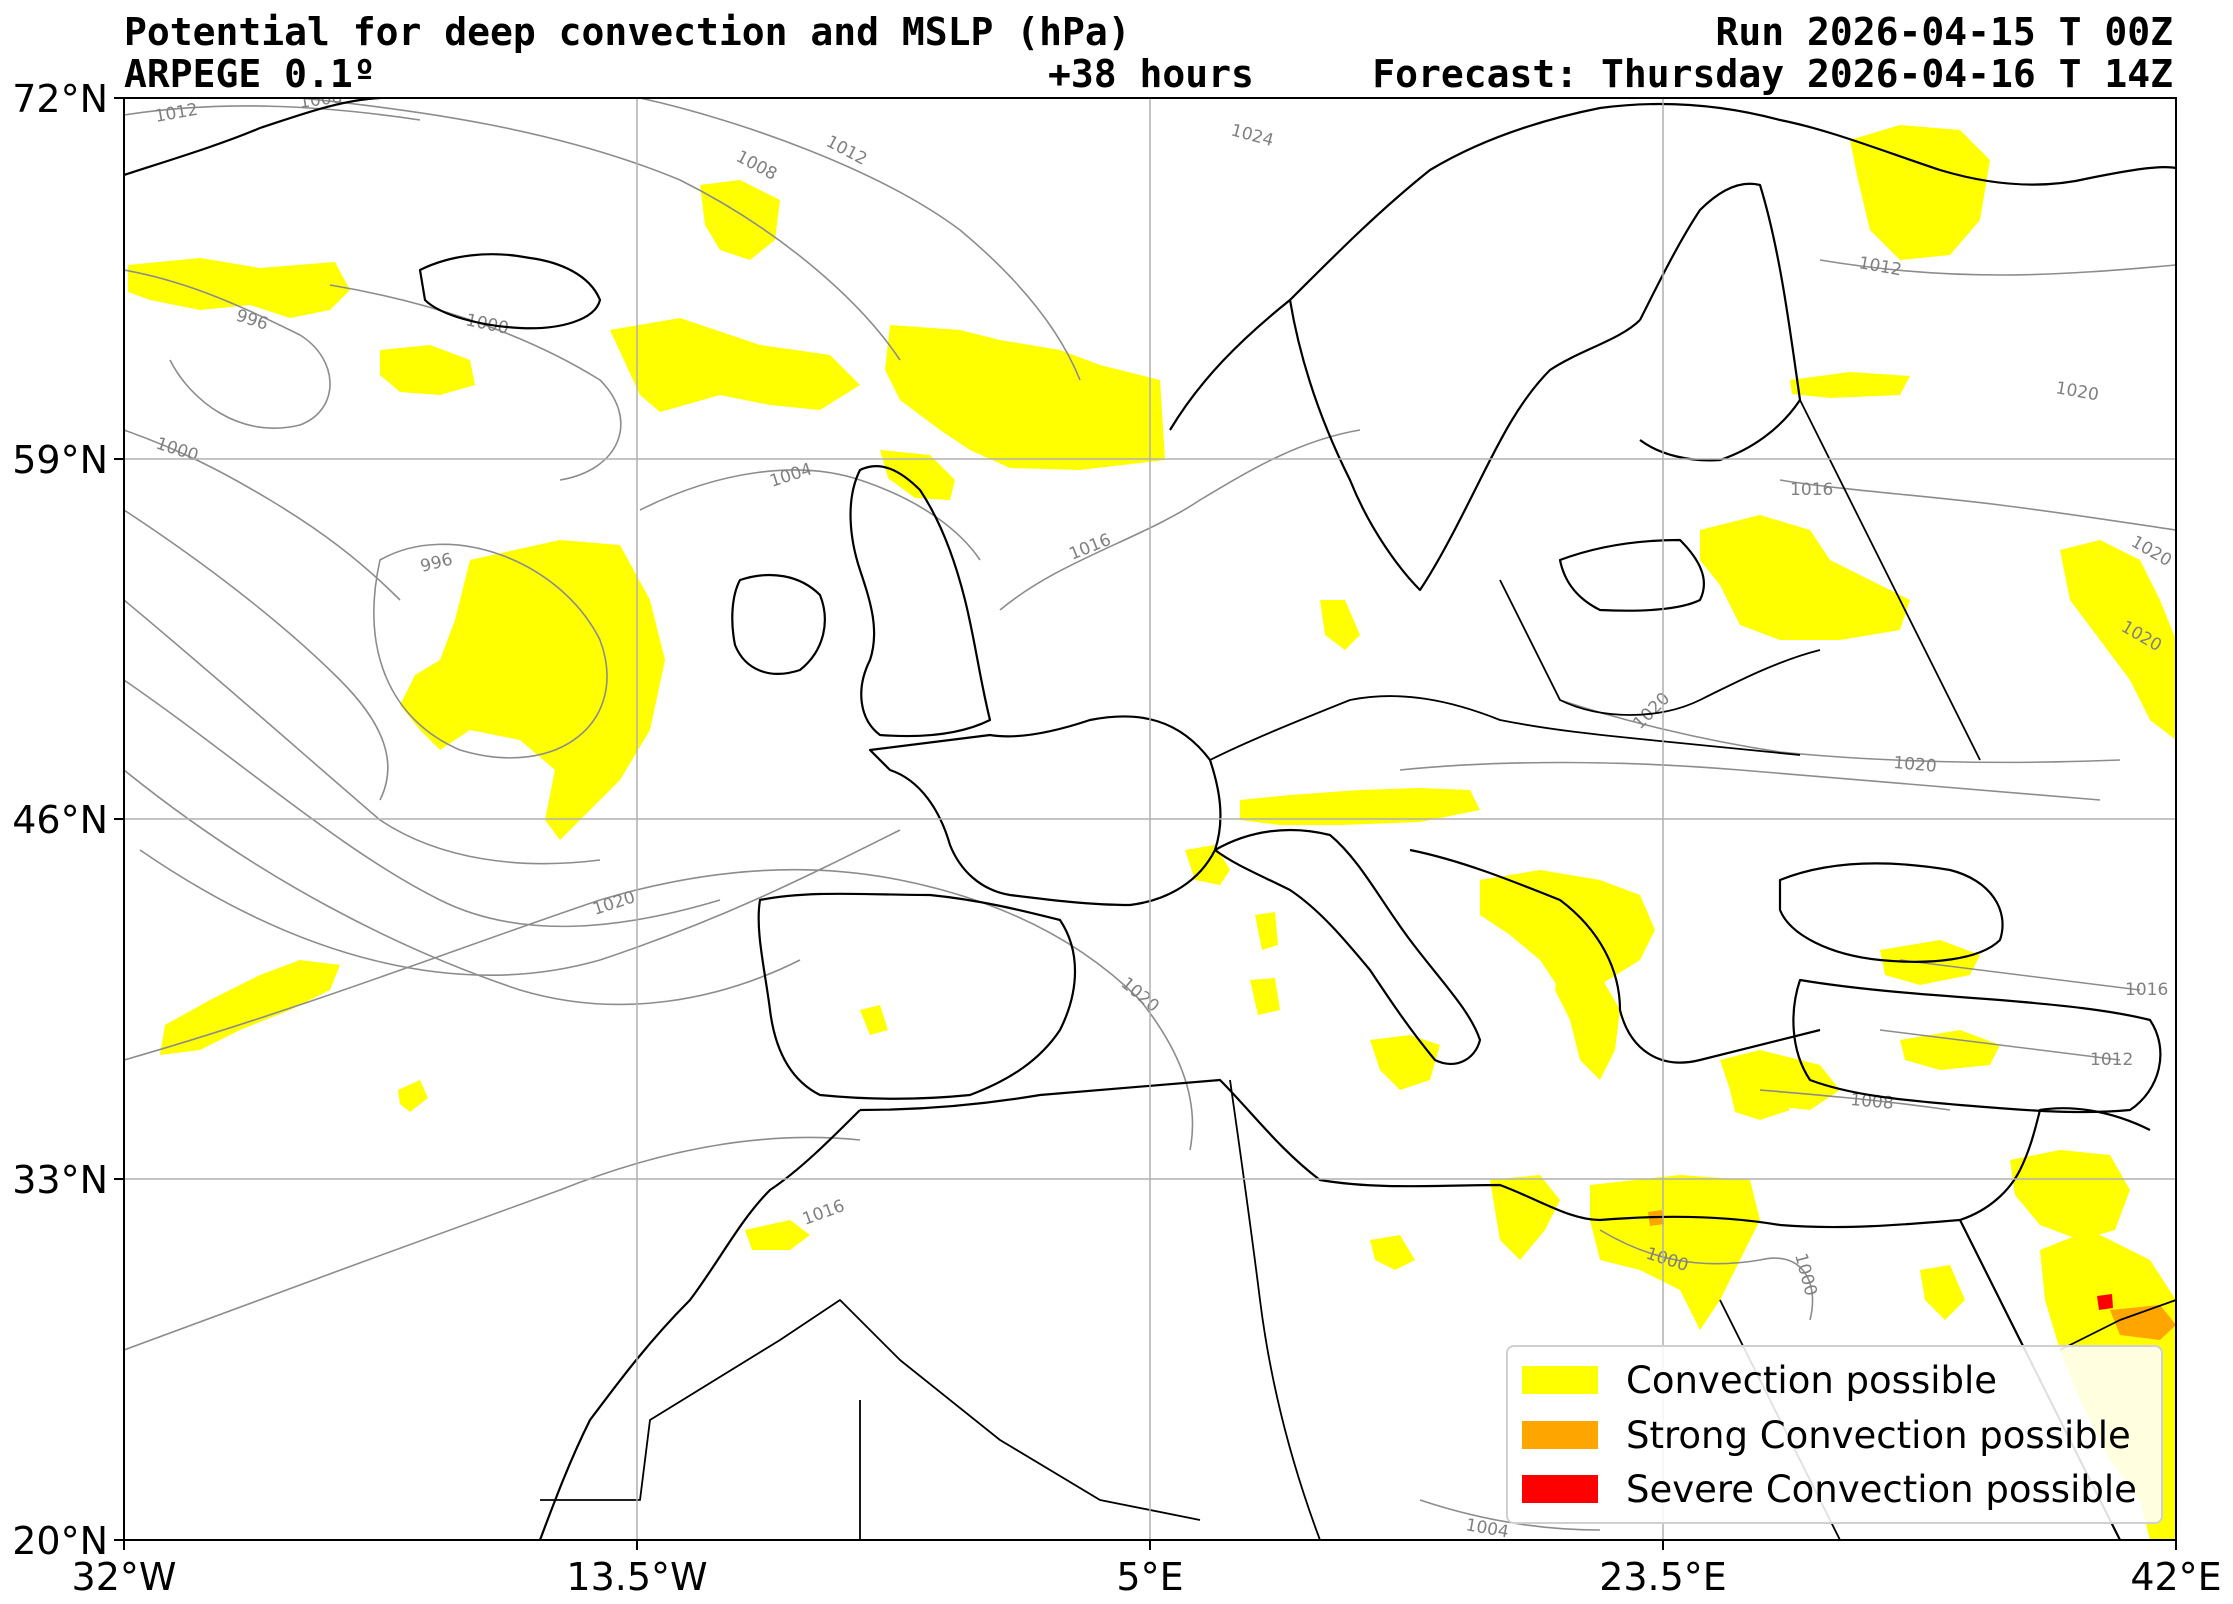 The width and height of the screenshot is (2233, 1604). What do you see at coordinates (1266, 931) in the screenshot?
I see `convection-area-sardinia` at bounding box center [1266, 931].